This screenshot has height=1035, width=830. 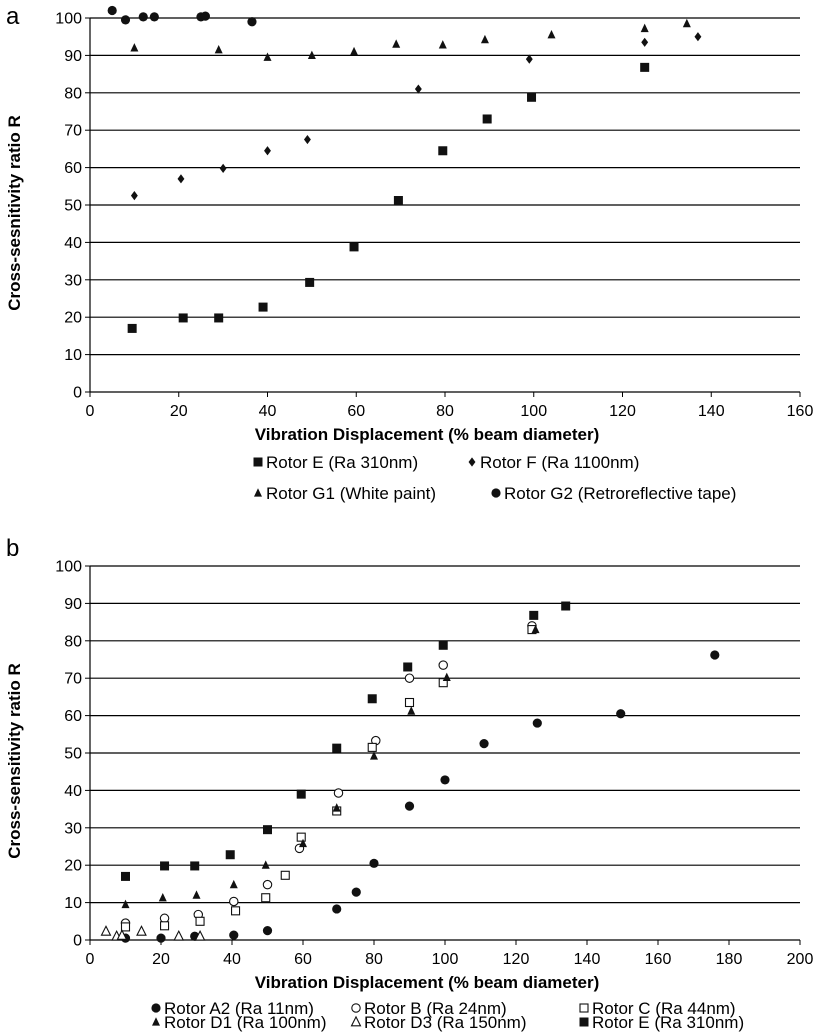 What do you see at coordinates (800, 959) in the screenshot?
I see `x-tick-label: 200` at bounding box center [800, 959].